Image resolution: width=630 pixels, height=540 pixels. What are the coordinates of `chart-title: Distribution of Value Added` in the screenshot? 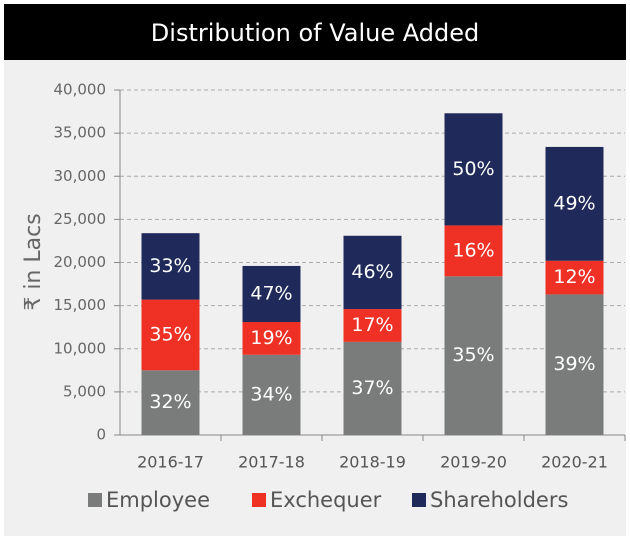 It's located at (315, 33).